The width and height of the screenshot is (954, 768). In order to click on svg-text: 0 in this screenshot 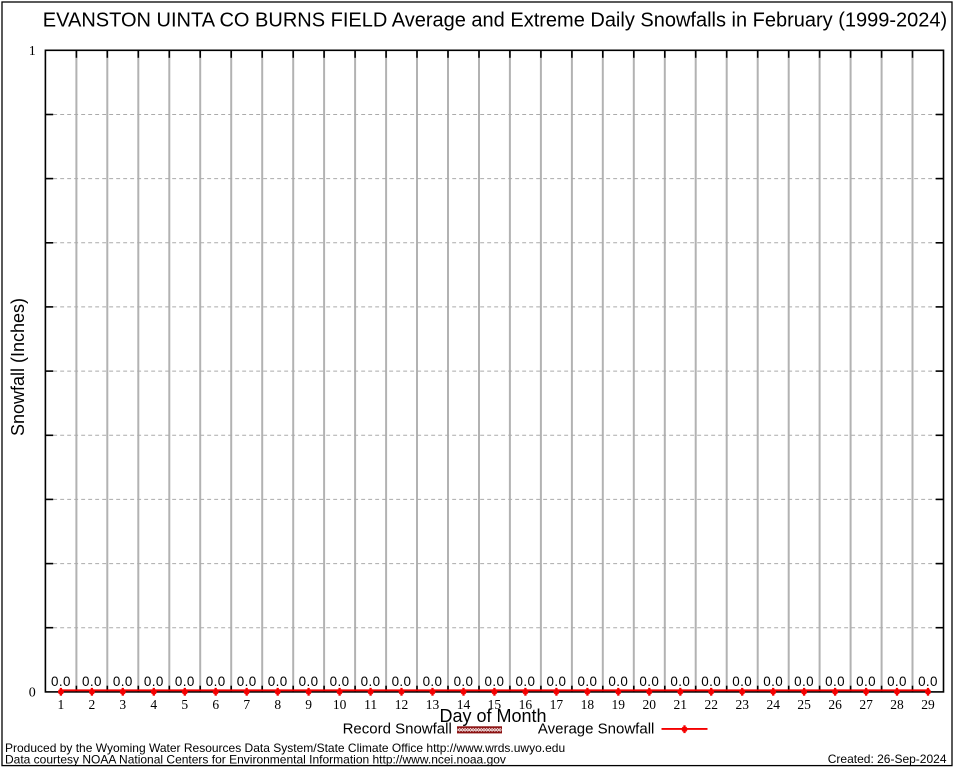, I will do `click(32, 693)`.